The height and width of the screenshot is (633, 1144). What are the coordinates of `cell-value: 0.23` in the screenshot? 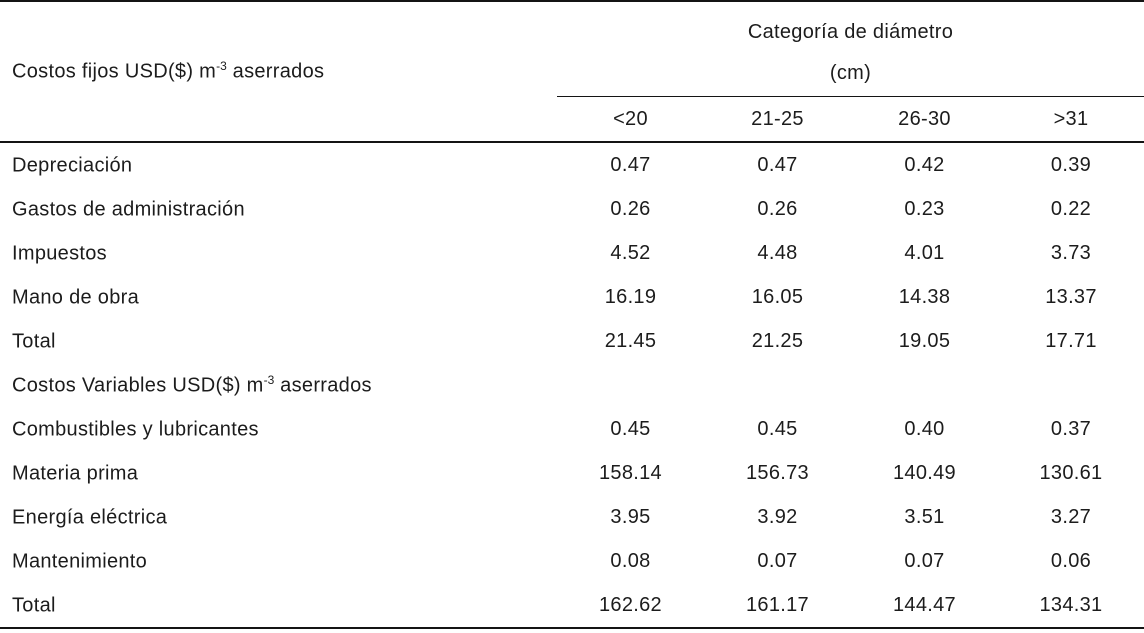 It's located at (924, 208).